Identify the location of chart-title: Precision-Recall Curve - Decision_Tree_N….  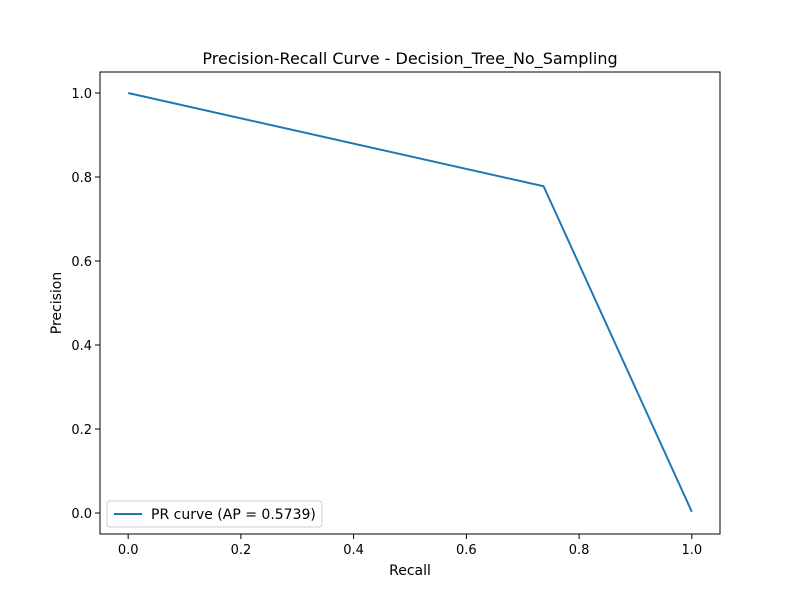
(409, 59).